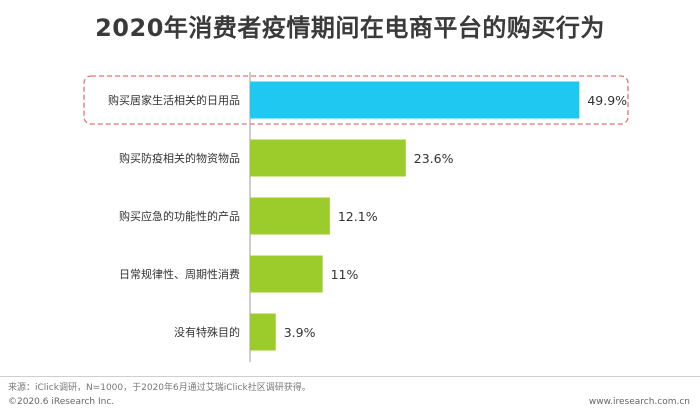 This screenshot has width=700, height=415. I want to click on value-label-0: 49.9%, so click(607, 100).